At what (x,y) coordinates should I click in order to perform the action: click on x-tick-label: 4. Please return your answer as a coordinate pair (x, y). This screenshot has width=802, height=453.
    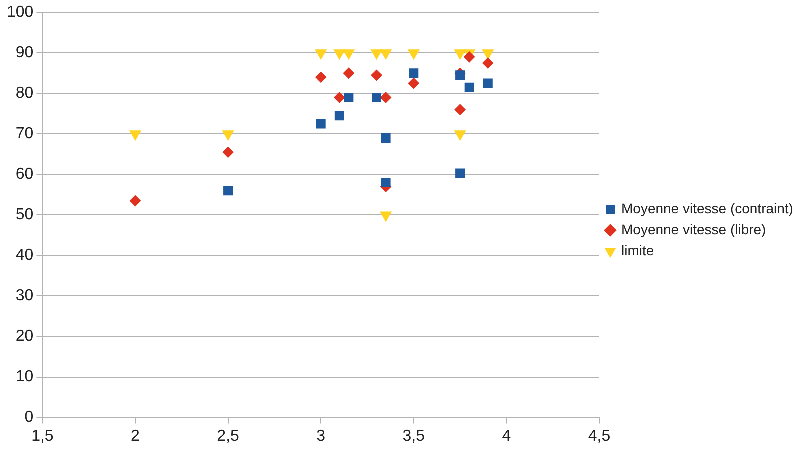
    Looking at the image, I should click on (507, 436).